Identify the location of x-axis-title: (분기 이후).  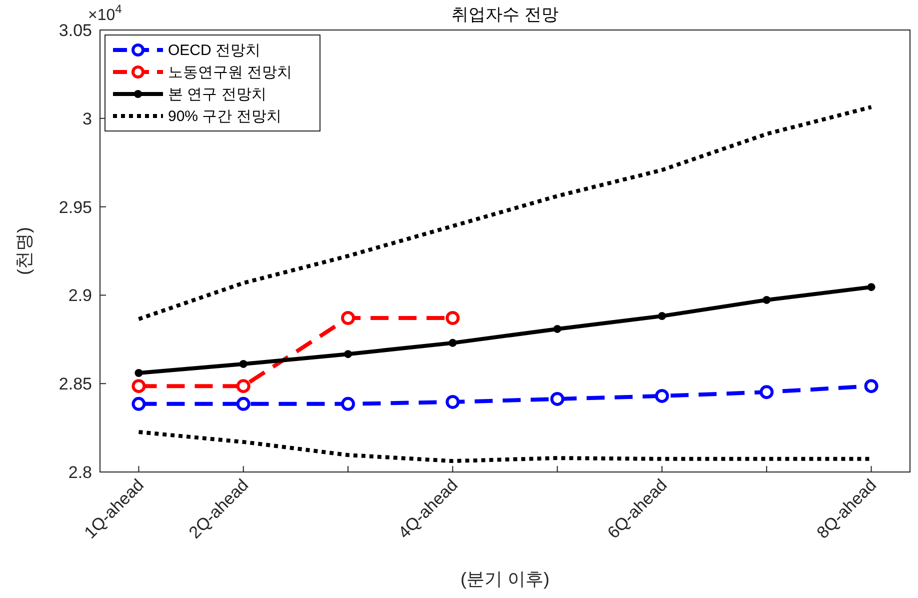
(505, 579).